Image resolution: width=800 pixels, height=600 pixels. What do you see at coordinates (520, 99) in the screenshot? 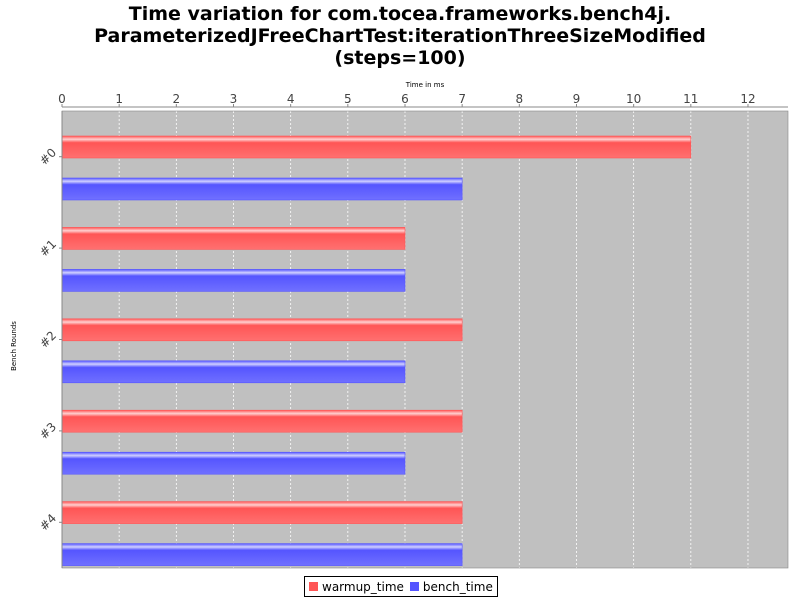
I see `x-tick-label-8: 8` at bounding box center [520, 99].